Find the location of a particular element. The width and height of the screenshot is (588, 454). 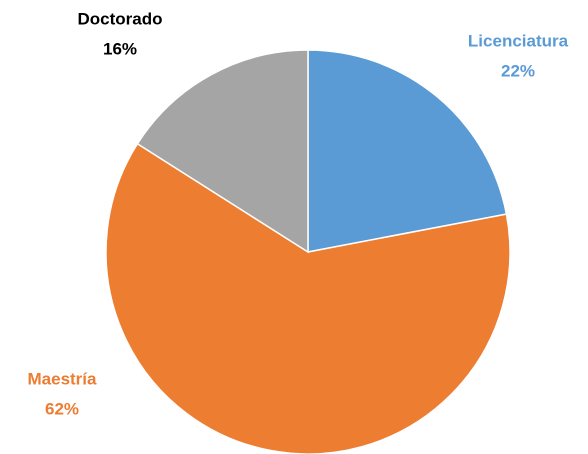

slice-label: Licenciatura is located at coordinates (518, 40).